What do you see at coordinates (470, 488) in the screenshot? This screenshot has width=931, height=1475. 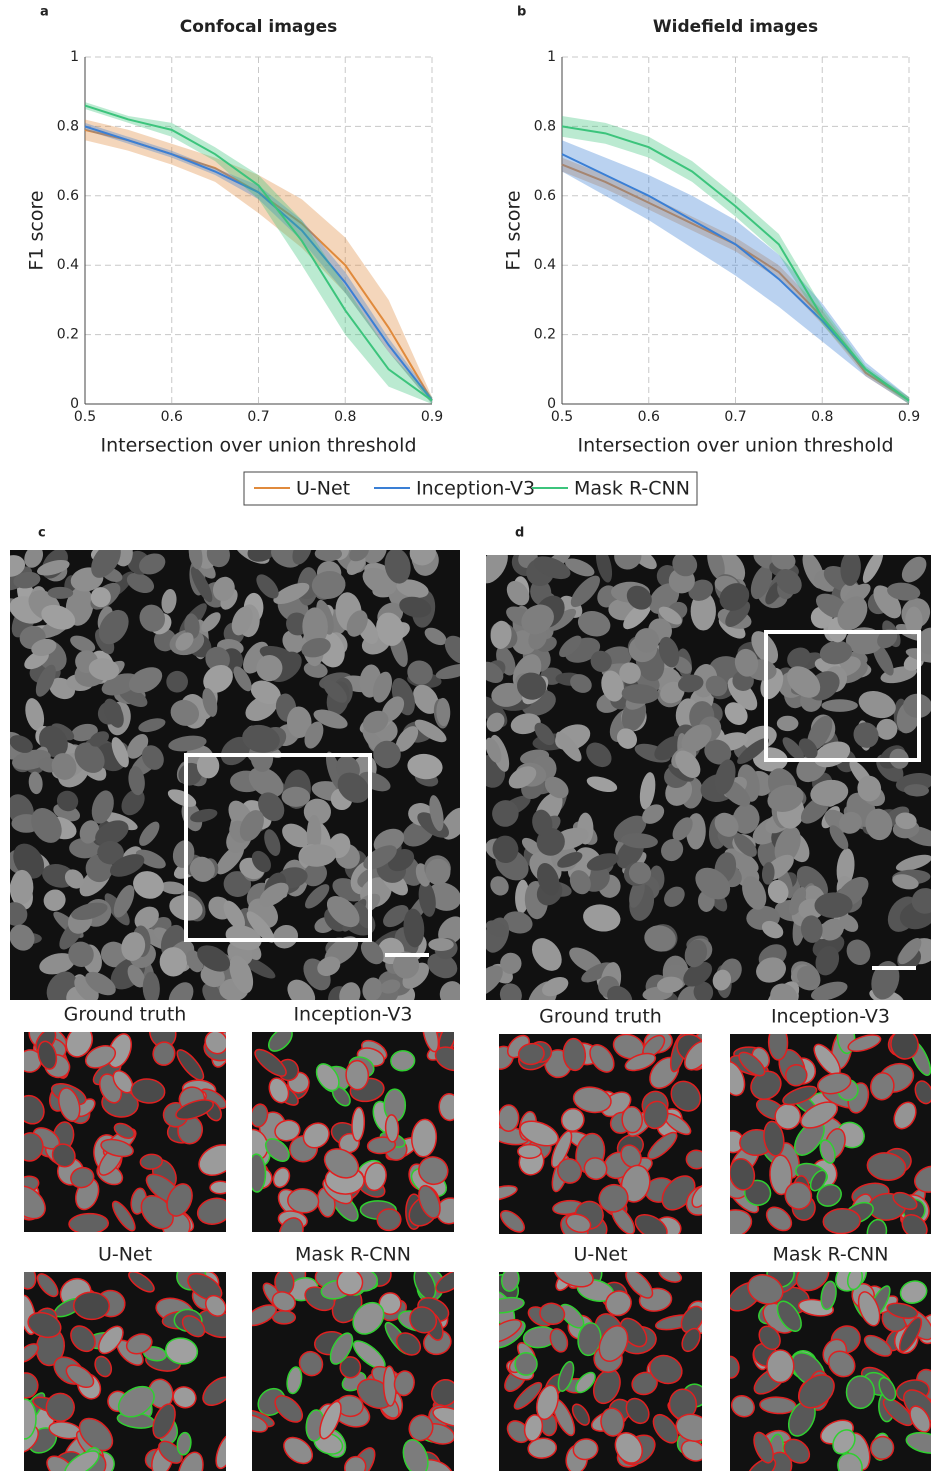 I see `legend-box` at bounding box center [470, 488].